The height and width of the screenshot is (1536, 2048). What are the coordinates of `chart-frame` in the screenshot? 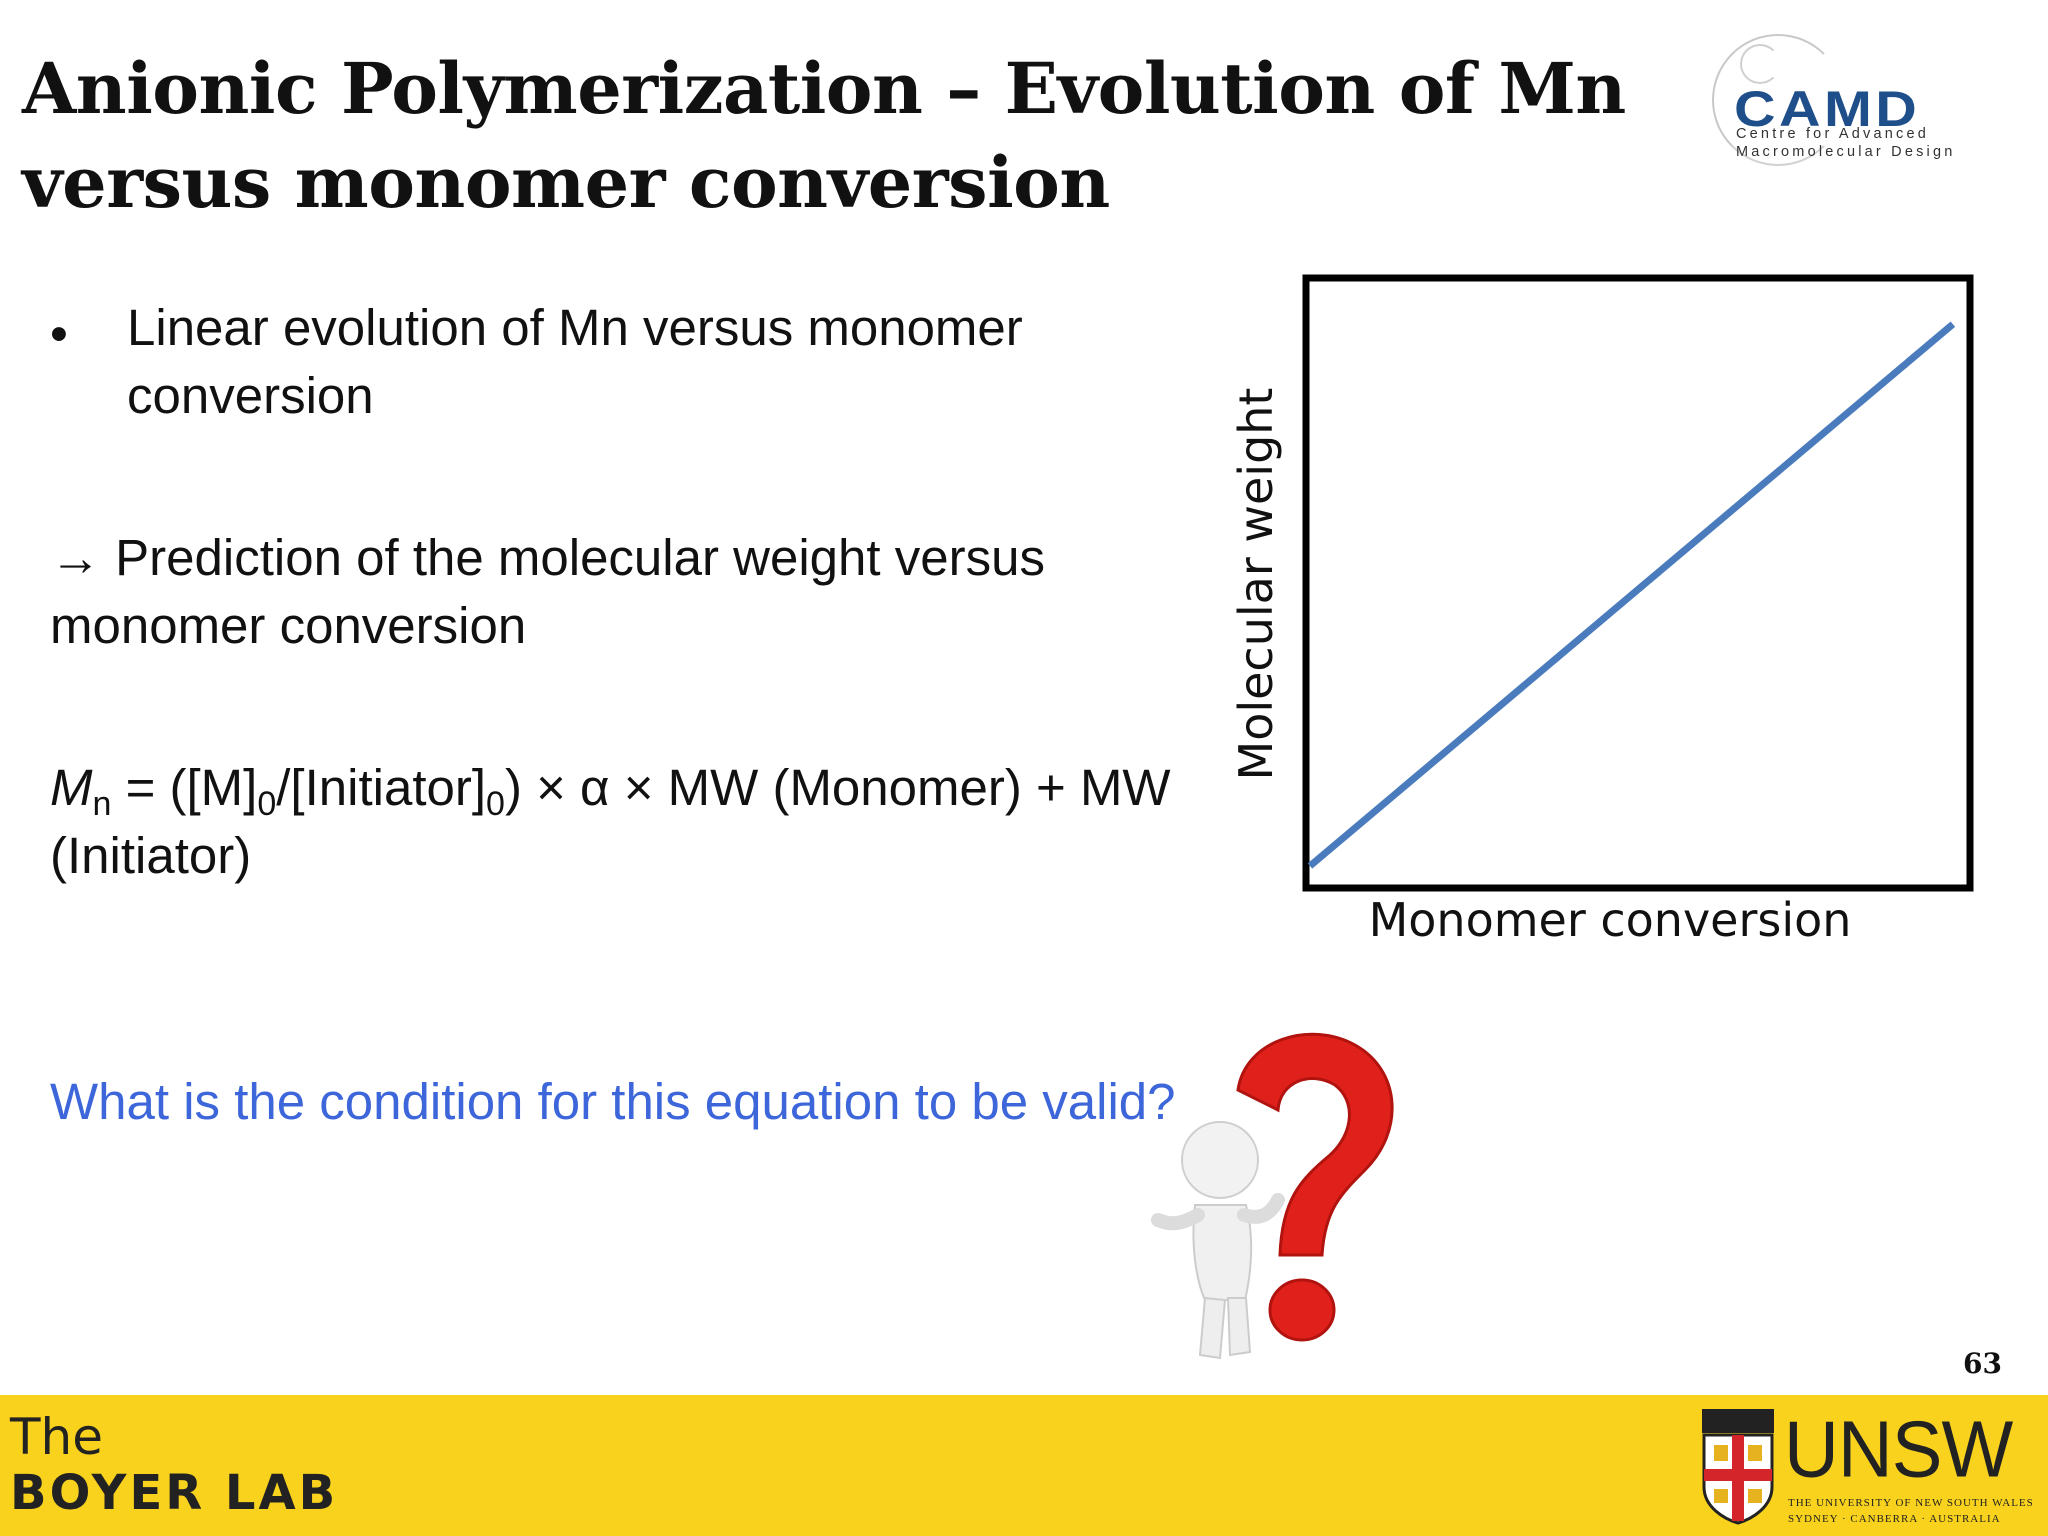 It's located at (1638, 583).